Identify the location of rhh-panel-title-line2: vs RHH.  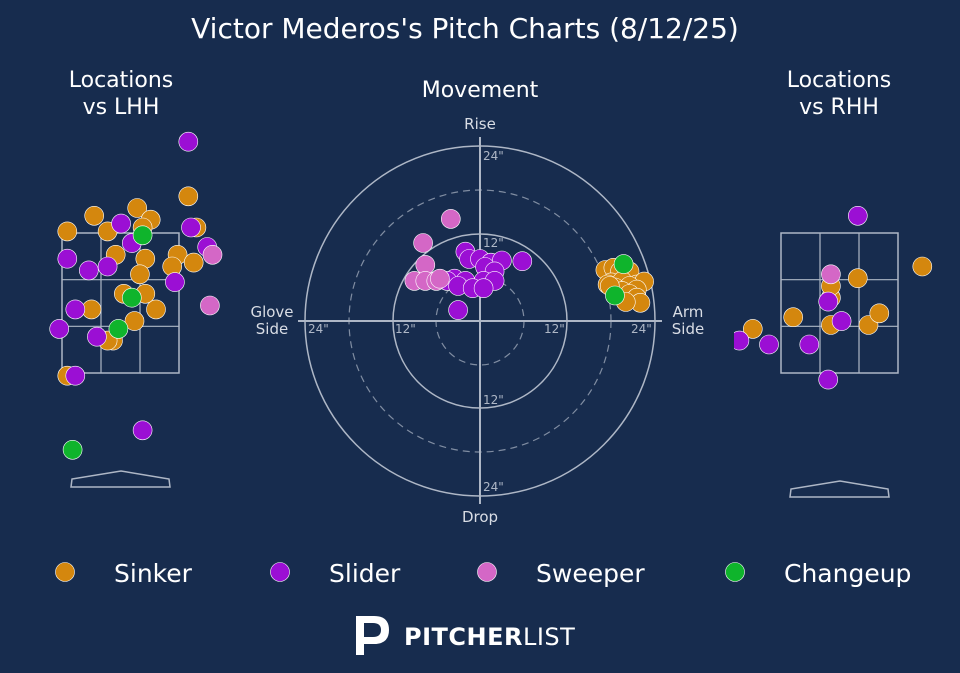
(839, 107).